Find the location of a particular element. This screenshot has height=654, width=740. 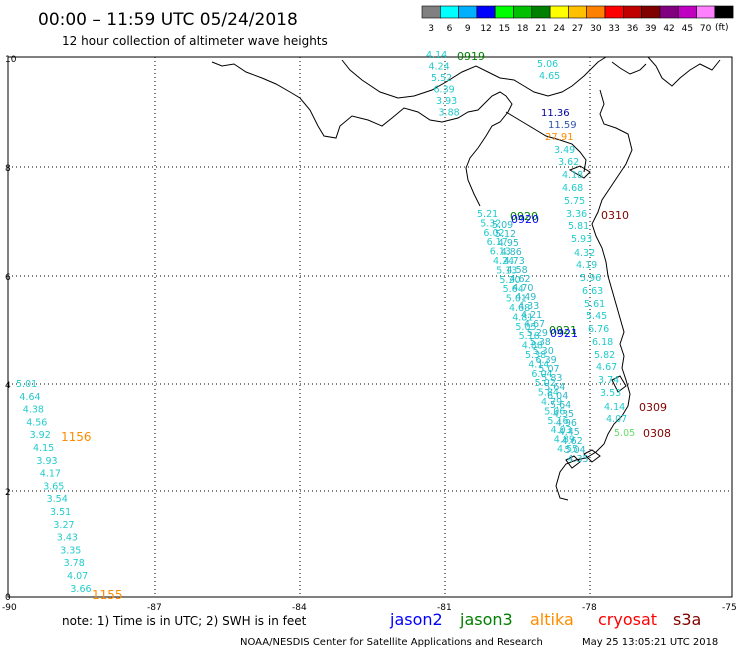

swh-value: 3.54 is located at coordinates (57, 499).